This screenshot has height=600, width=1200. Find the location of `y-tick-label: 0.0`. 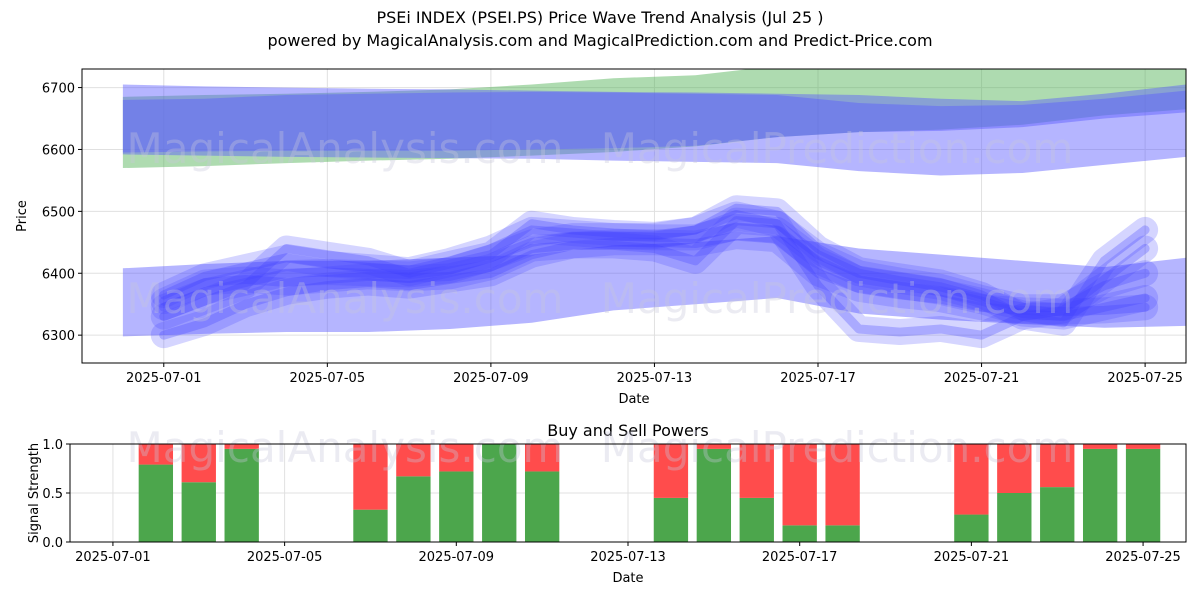

y-tick-label: 0.0 is located at coordinates (52, 543).